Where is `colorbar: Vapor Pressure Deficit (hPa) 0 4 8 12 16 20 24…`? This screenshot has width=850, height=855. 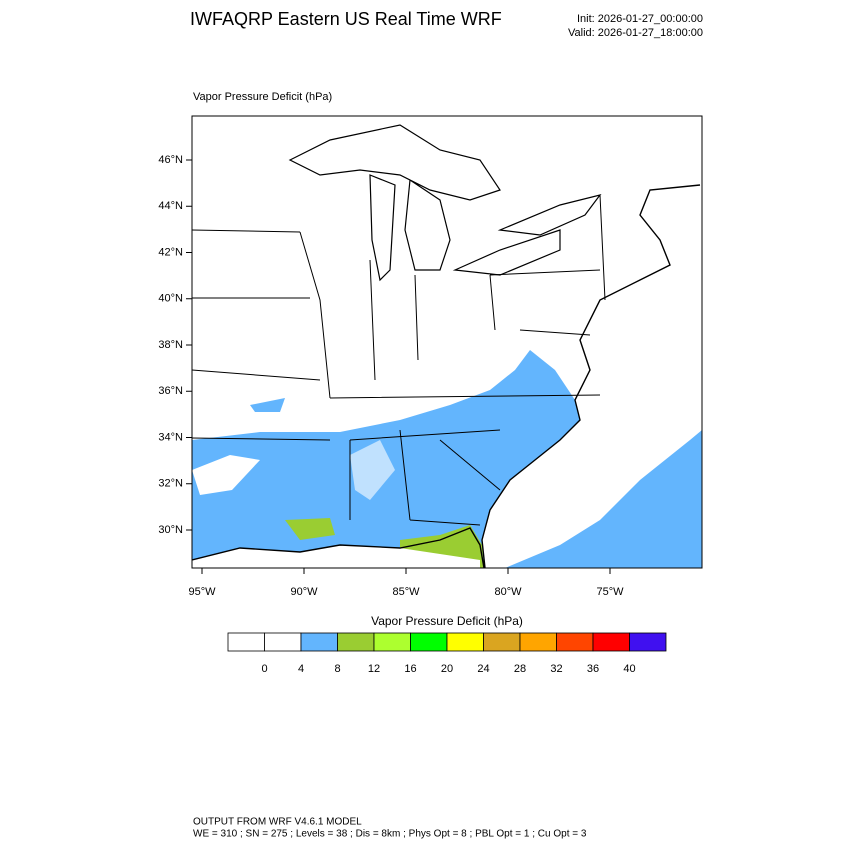 colorbar: Vapor Pressure Deficit (hPa) 0 4 8 12 16 20 24… is located at coordinates (447, 644).